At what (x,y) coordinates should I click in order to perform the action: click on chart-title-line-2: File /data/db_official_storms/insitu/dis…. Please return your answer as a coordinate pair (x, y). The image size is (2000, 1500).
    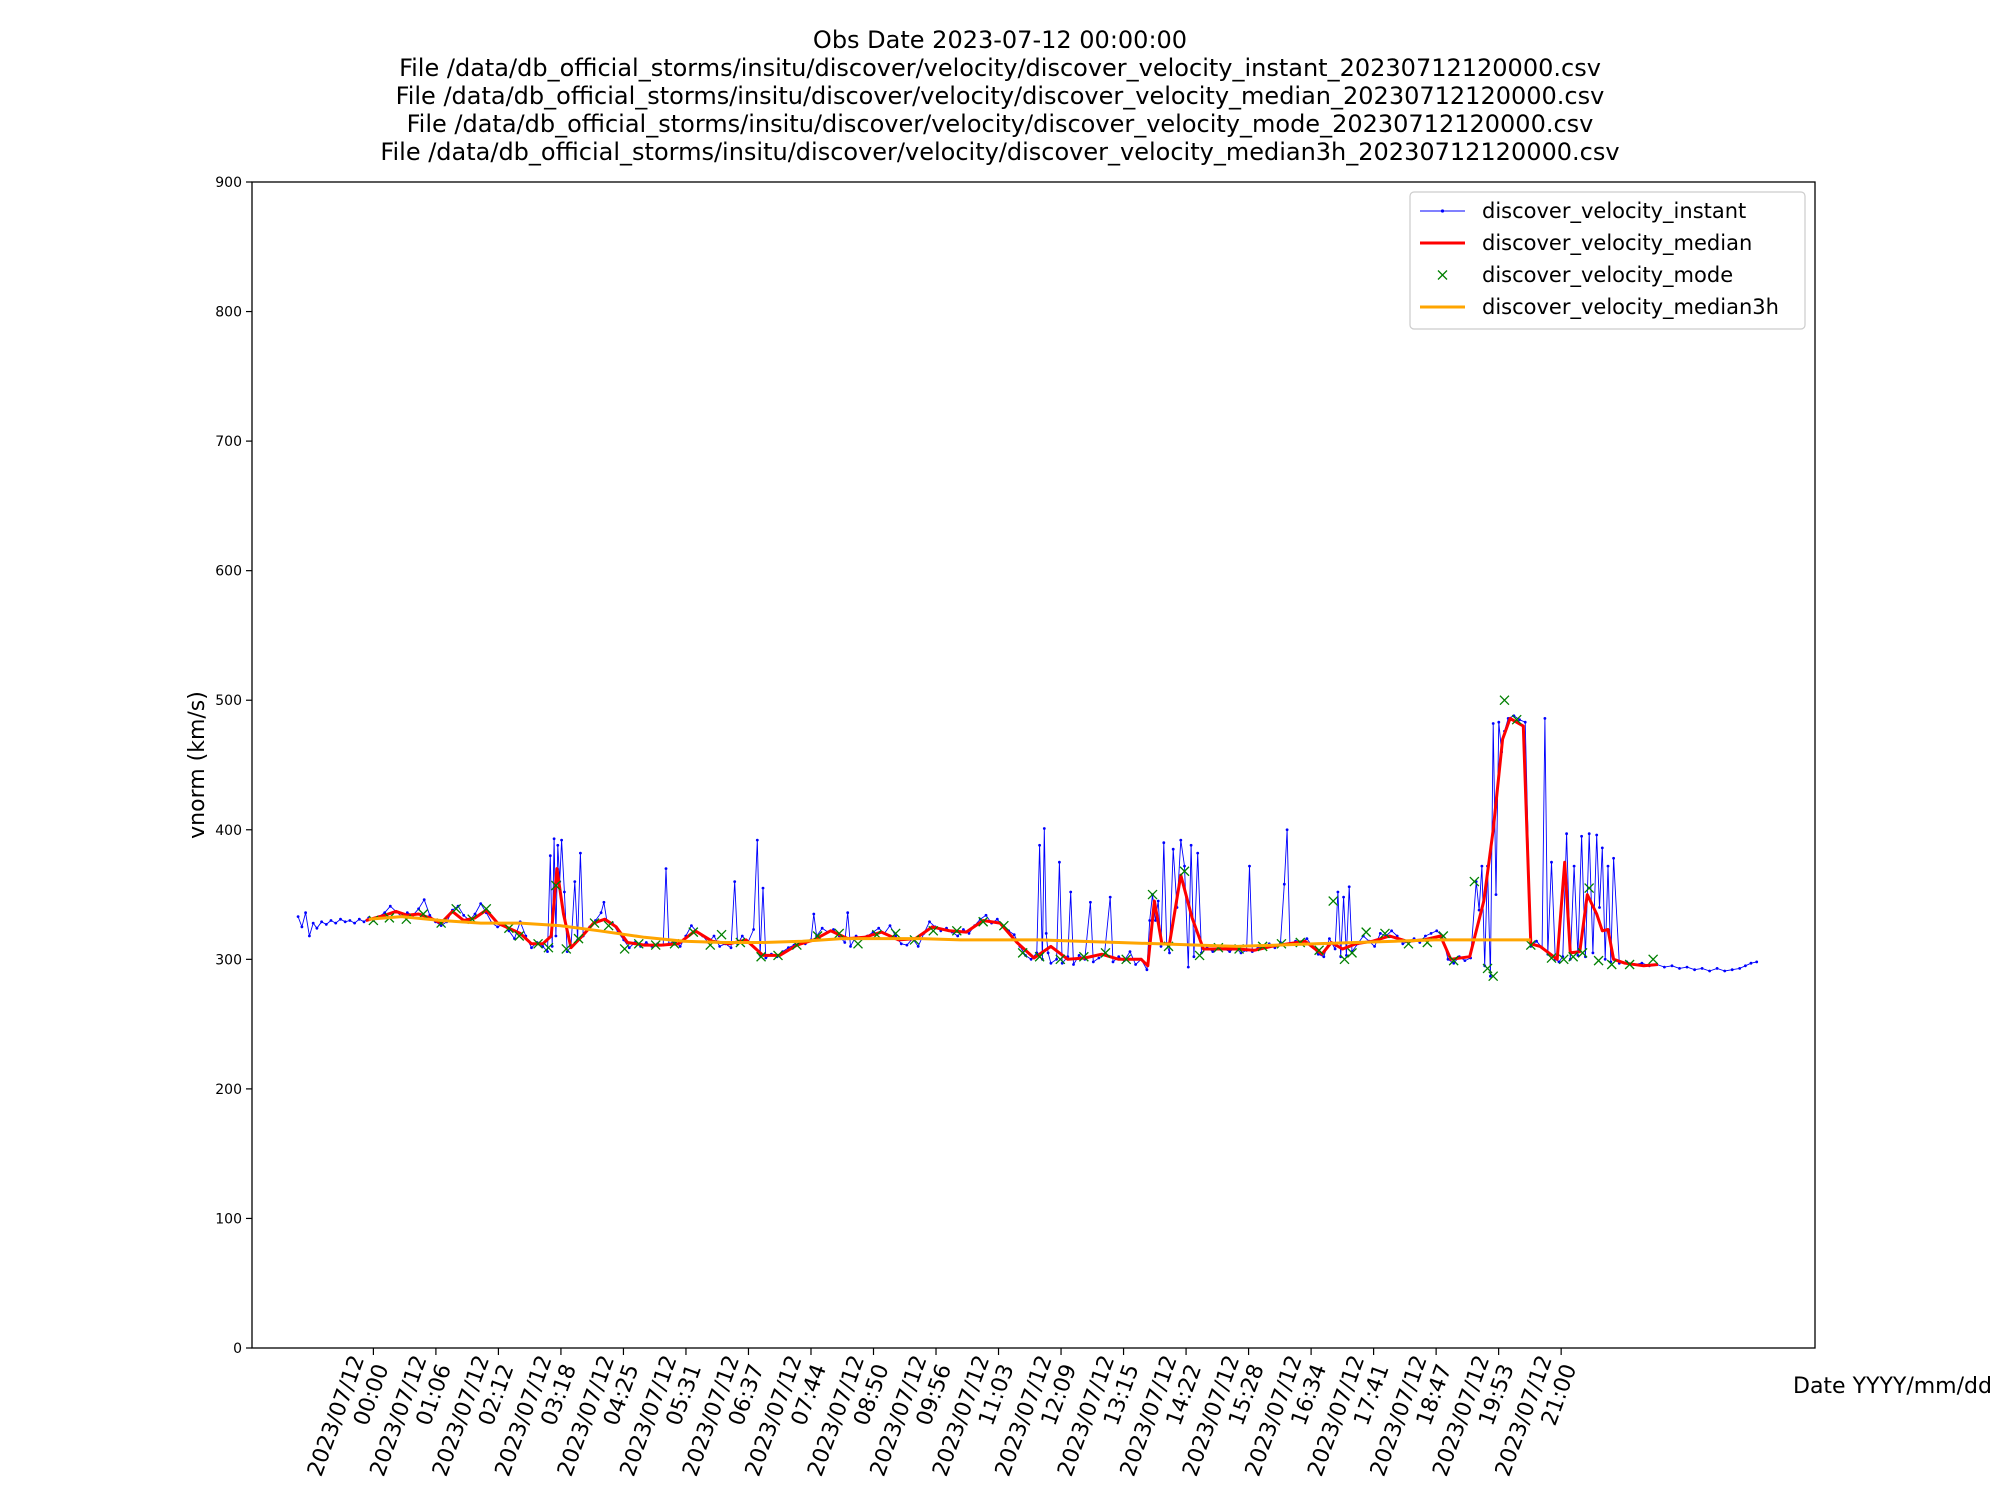
    Looking at the image, I should click on (1000, 68).